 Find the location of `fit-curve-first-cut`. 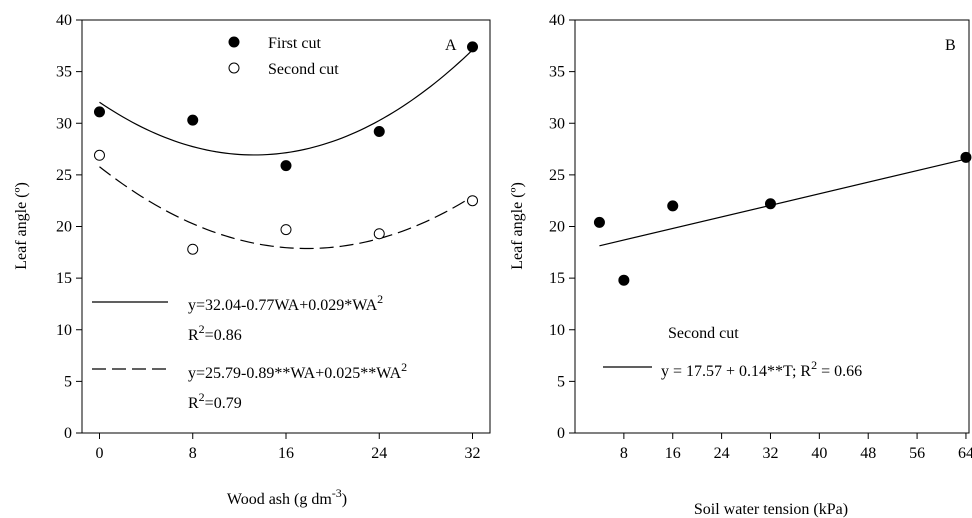

fit-curve-first-cut is located at coordinates (286, 102).